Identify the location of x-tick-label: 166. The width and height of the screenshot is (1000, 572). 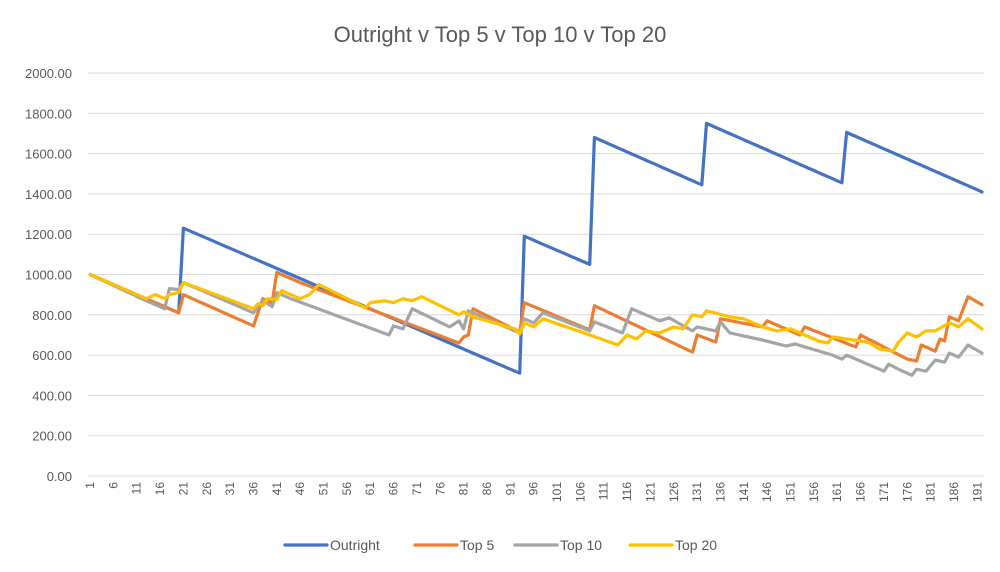
(861, 492).